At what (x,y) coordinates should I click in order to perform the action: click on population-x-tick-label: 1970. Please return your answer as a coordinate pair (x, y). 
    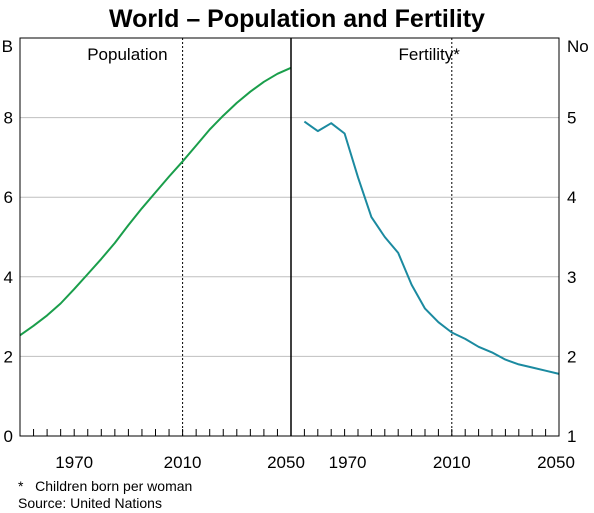
    Looking at the image, I should click on (74, 462).